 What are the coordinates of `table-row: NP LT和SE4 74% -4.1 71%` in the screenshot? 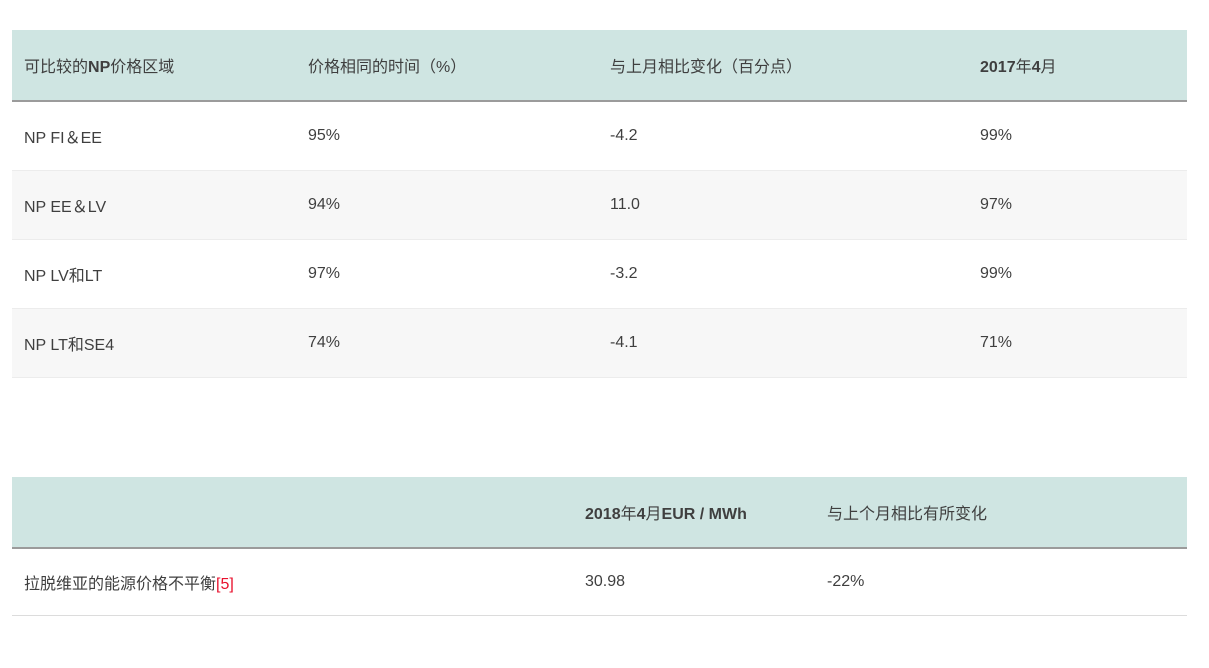 It's located at (599, 343).